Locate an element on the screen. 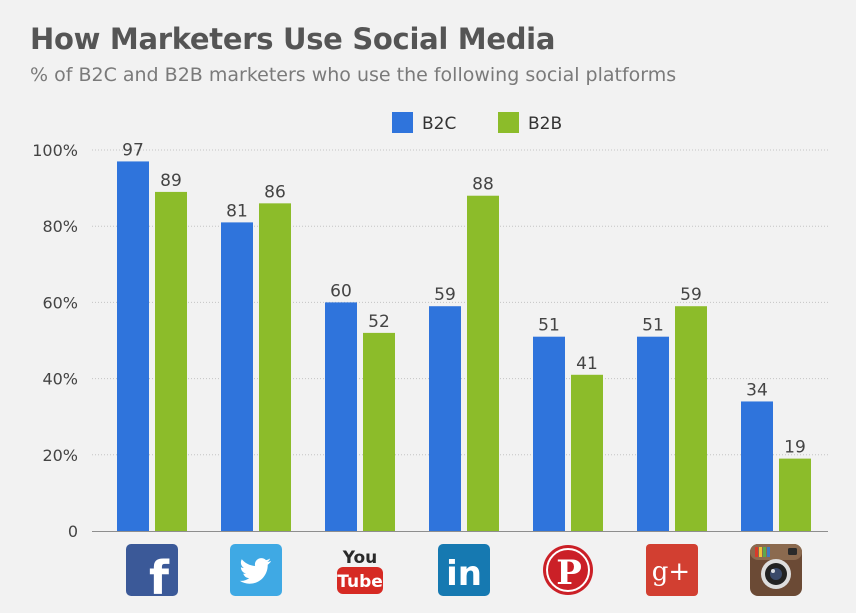  bar-b2c-youtube is located at coordinates (341, 416).